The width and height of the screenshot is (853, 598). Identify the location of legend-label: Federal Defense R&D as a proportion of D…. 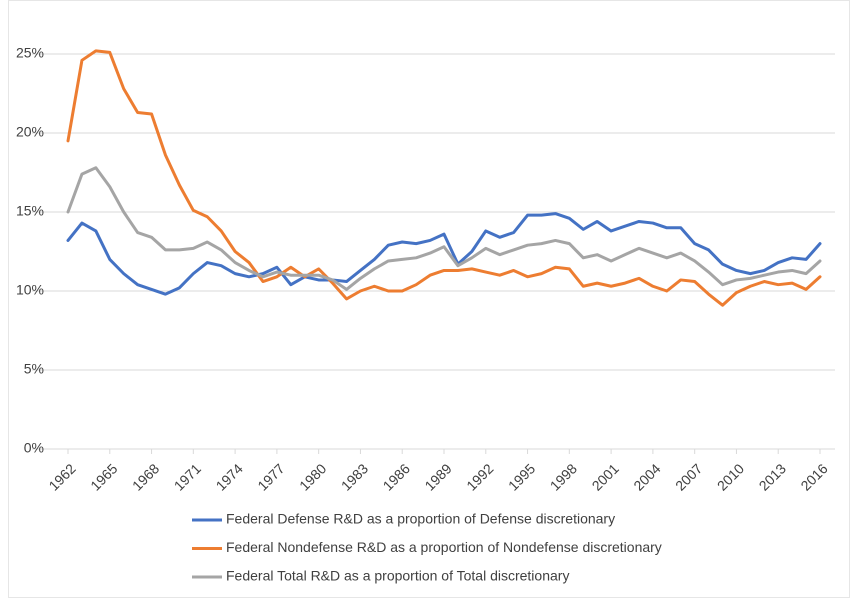
(420, 519).